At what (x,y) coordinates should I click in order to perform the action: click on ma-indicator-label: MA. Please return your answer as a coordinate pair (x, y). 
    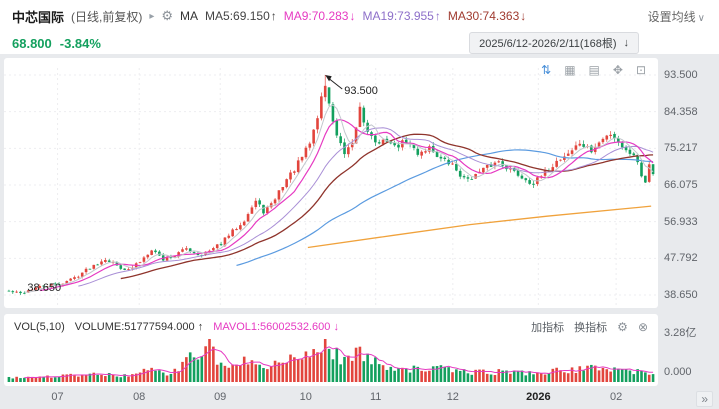
    Looking at the image, I should click on (189, 16).